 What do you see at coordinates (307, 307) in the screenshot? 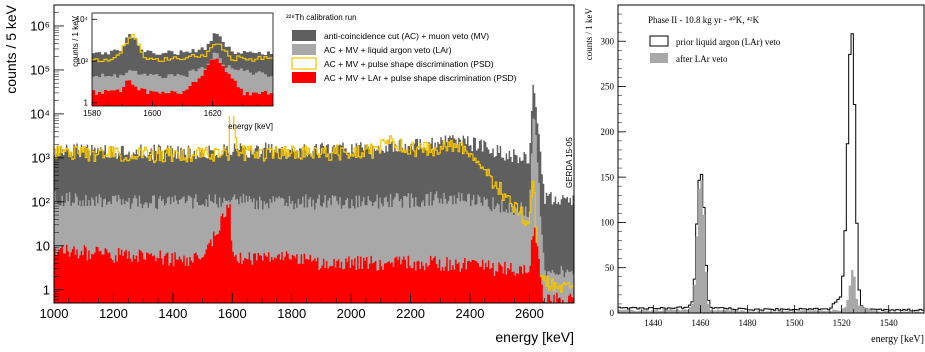
I see `left-x-ticks: 1000 1200 1400 1600 1800 2000 2200 2400 2600` at bounding box center [307, 307].